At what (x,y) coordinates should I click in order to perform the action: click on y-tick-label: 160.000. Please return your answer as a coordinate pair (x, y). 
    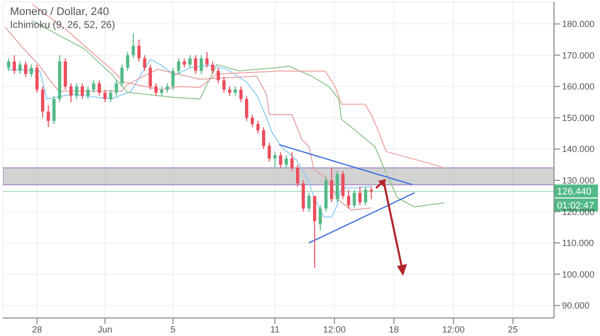
    Looking at the image, I should click on (578, 87).